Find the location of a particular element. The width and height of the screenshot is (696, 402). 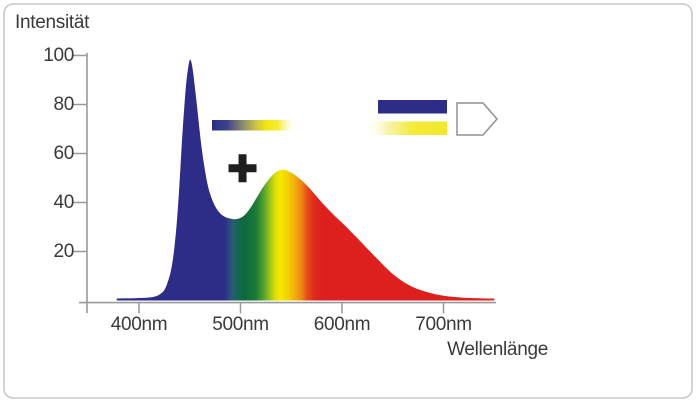

y-tick-label: 20 is located at coordinates (63, 251).